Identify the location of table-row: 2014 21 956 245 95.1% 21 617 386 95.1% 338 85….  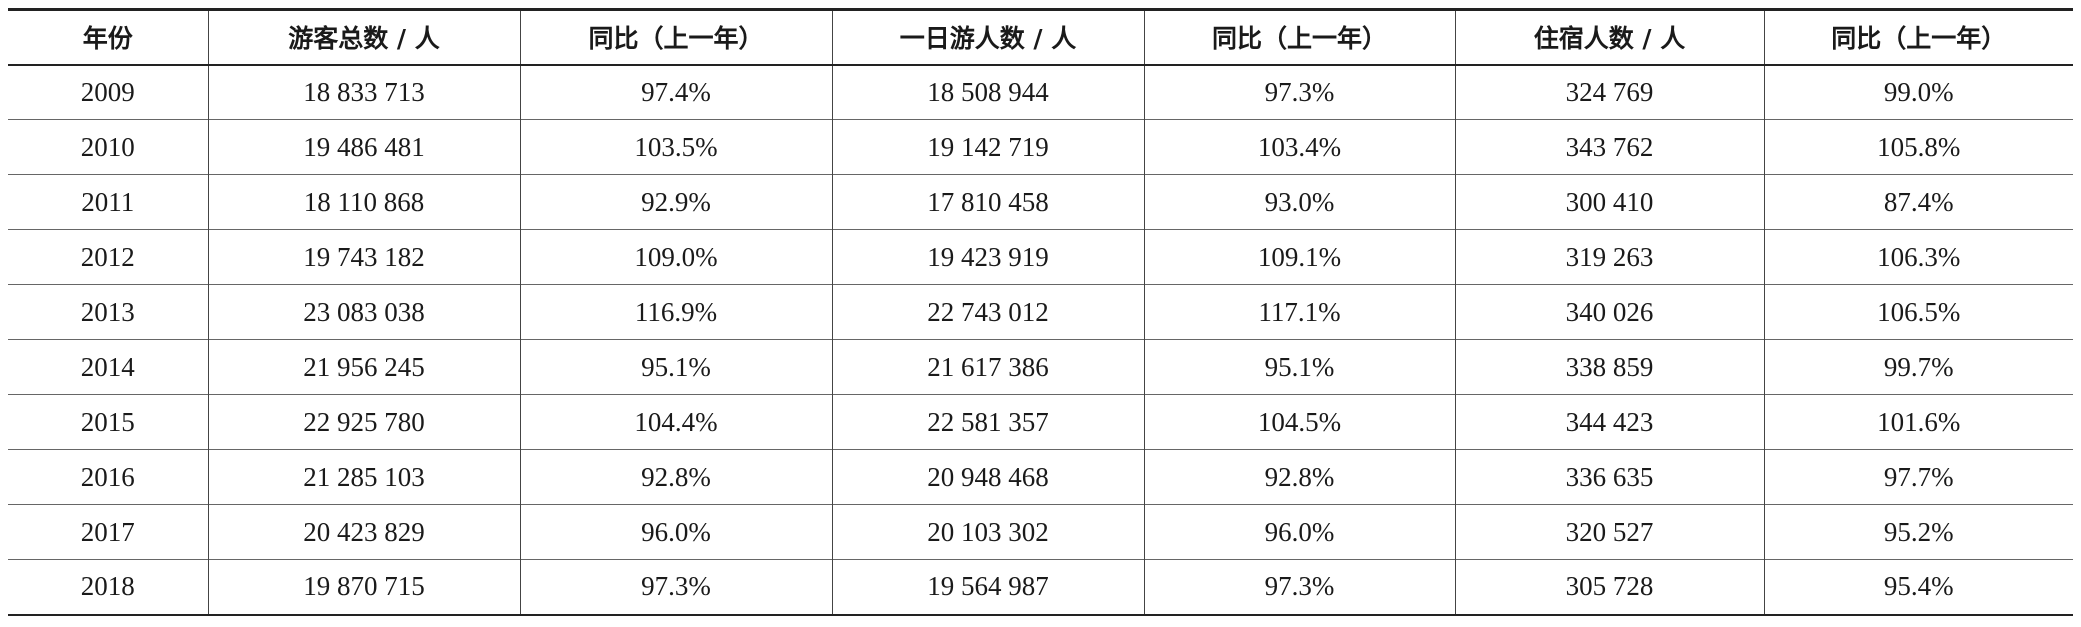
(1040, 367).